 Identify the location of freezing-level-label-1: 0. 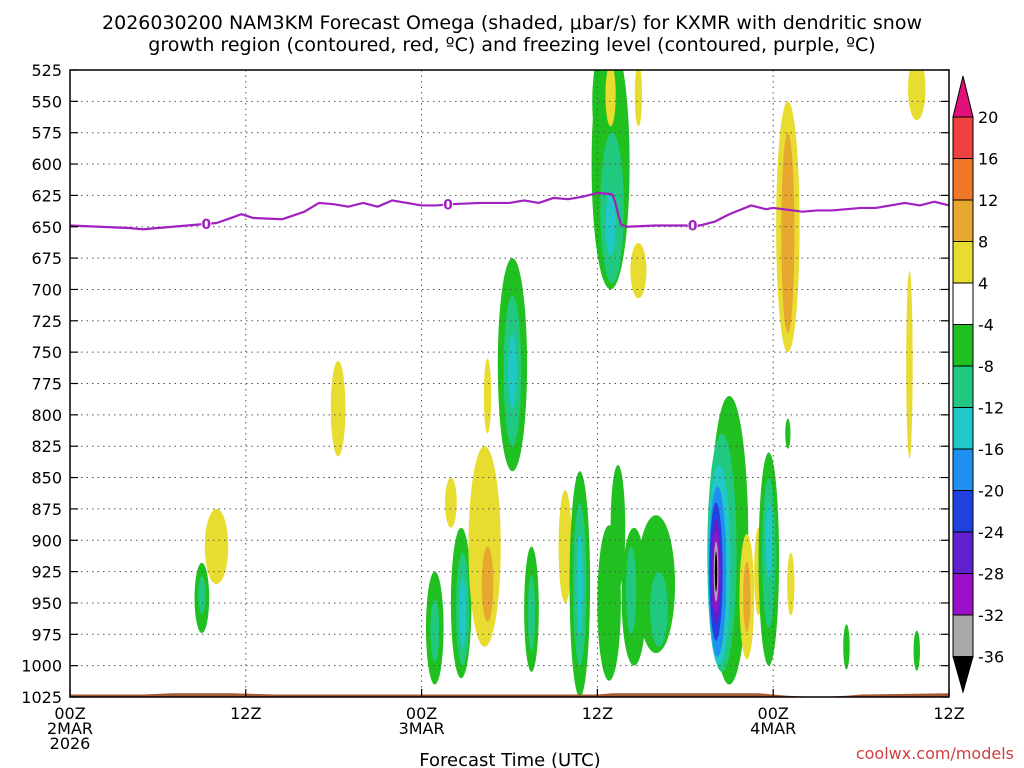
(448, 205).